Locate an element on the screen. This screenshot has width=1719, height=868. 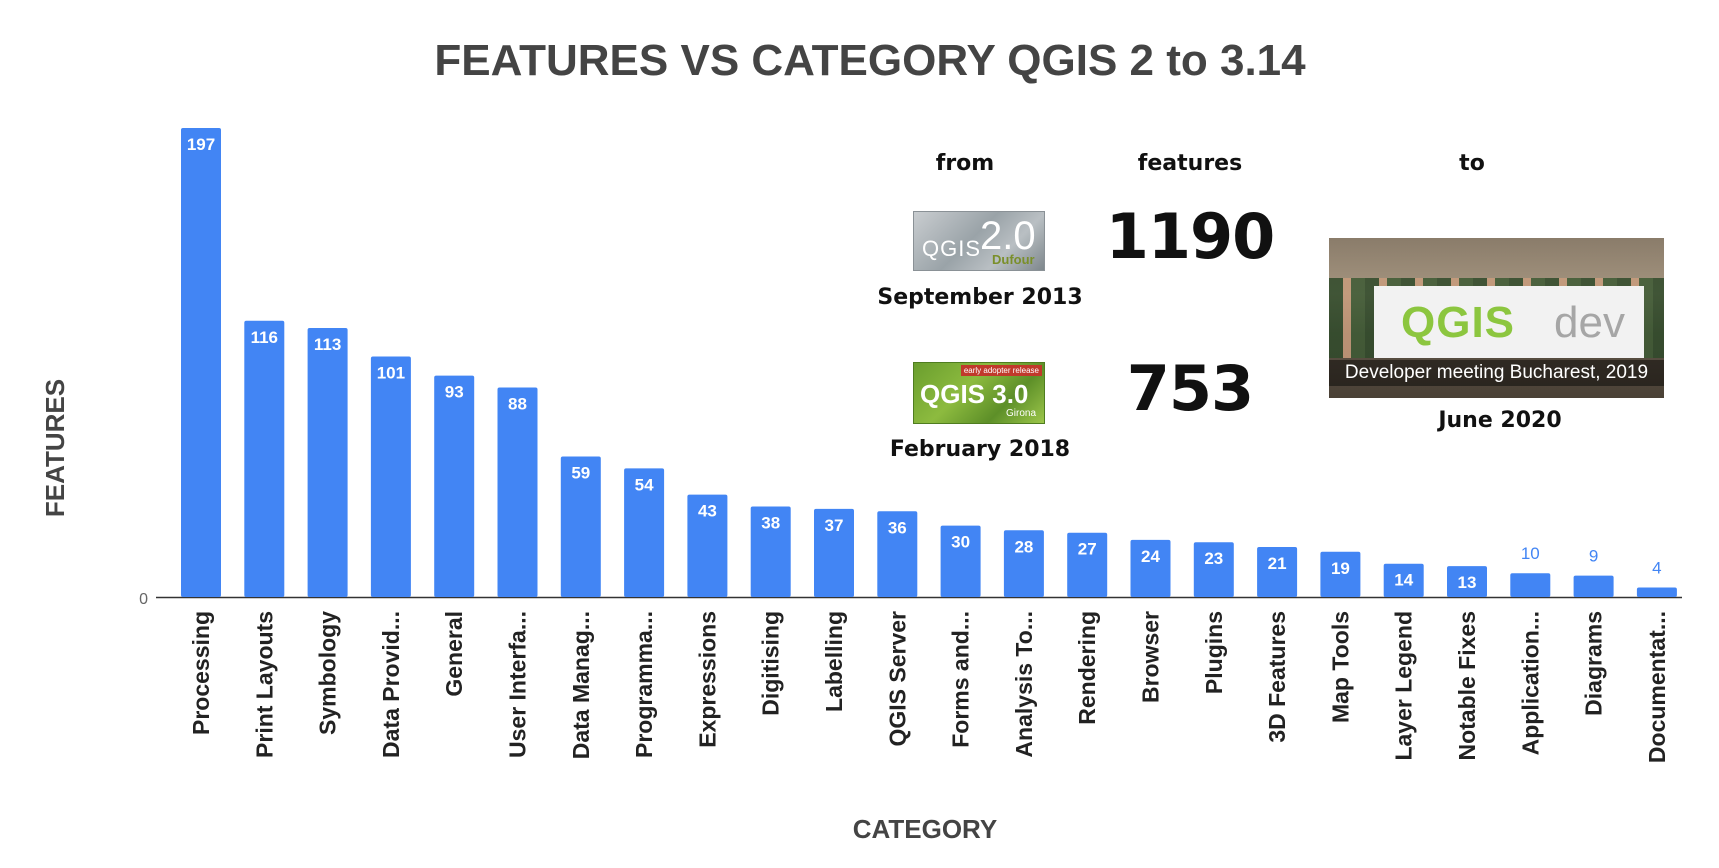
release-2-features: 1190 is located at coordinates (1190, 236).